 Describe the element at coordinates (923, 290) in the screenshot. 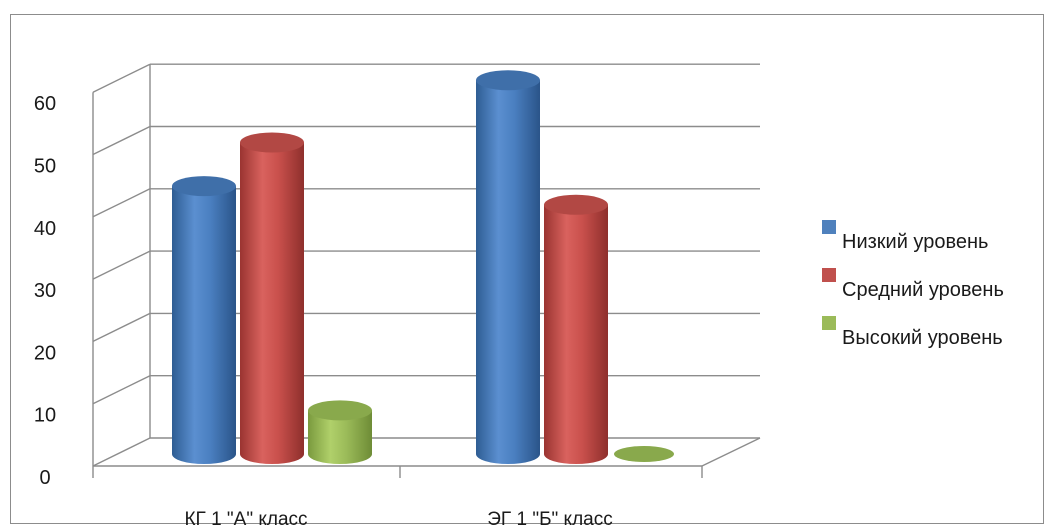

I see `legend-label: Средний уровень` at that location.